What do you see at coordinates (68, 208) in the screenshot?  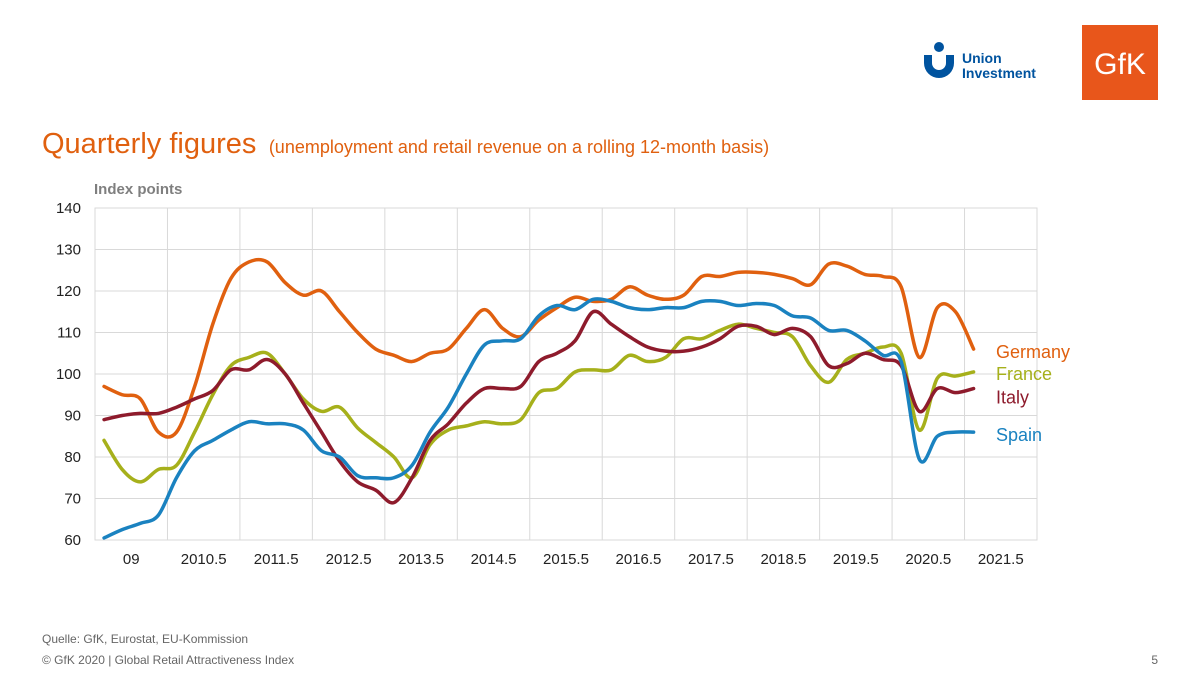 I see `y-tick-label: 140` at bounding box center [68, 208].